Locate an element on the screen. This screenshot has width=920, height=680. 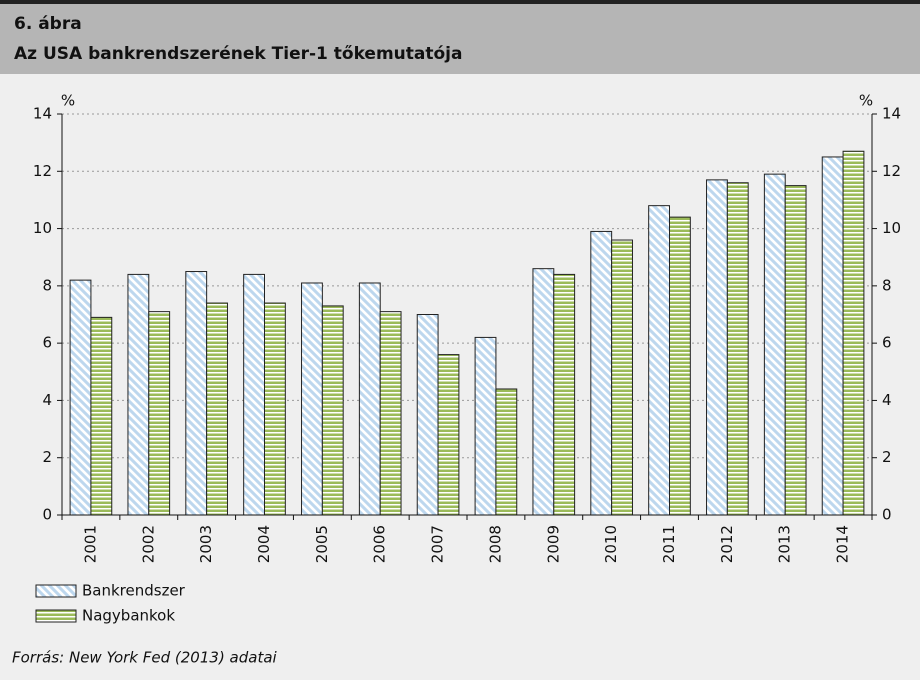
y2-tick-label: 10 is located at coordinates (891, 228).